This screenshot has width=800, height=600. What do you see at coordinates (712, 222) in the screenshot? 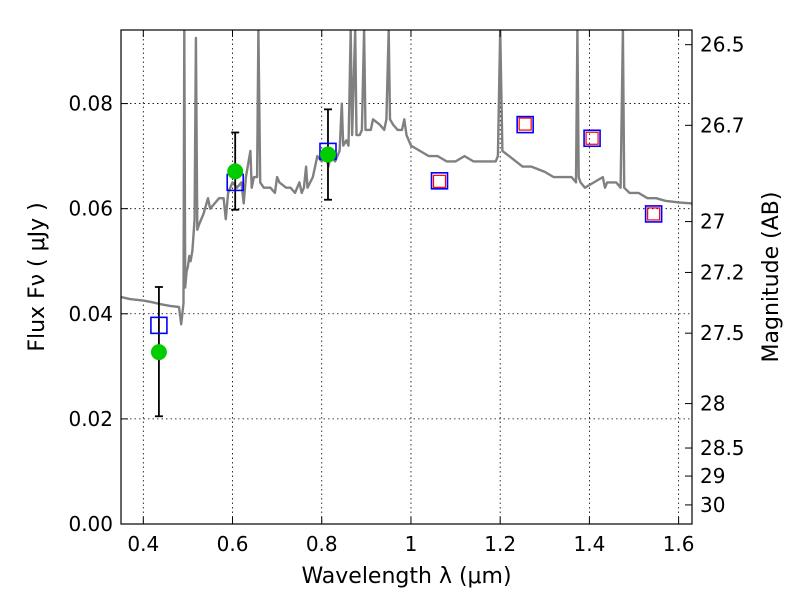
I see `mag-tick-label: 27` at bounding box center [712, 222].